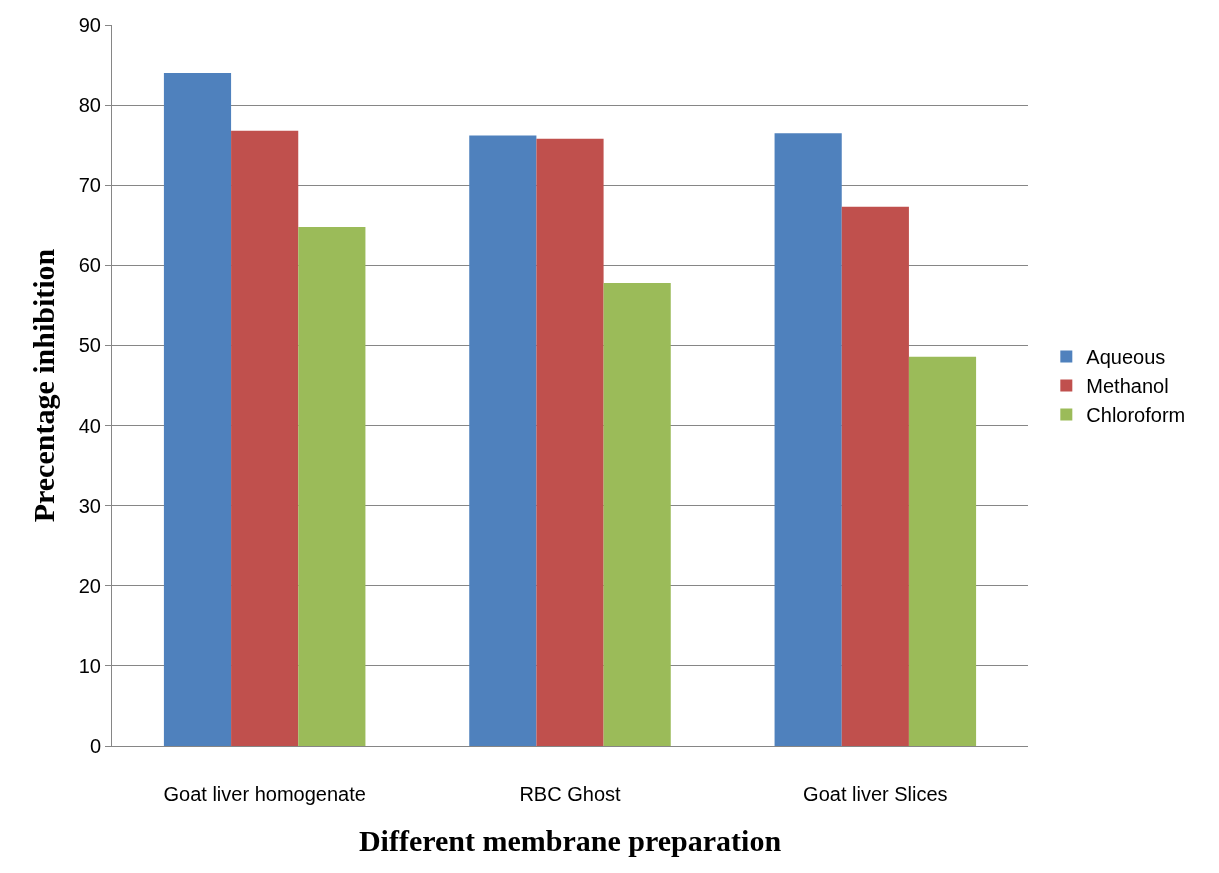 Image resolution: width=1219 pixels, height=873 pixels. Describe the element at coordinates (89, 265) in the screenshot. I see `y-tick-label: 60` at that location.